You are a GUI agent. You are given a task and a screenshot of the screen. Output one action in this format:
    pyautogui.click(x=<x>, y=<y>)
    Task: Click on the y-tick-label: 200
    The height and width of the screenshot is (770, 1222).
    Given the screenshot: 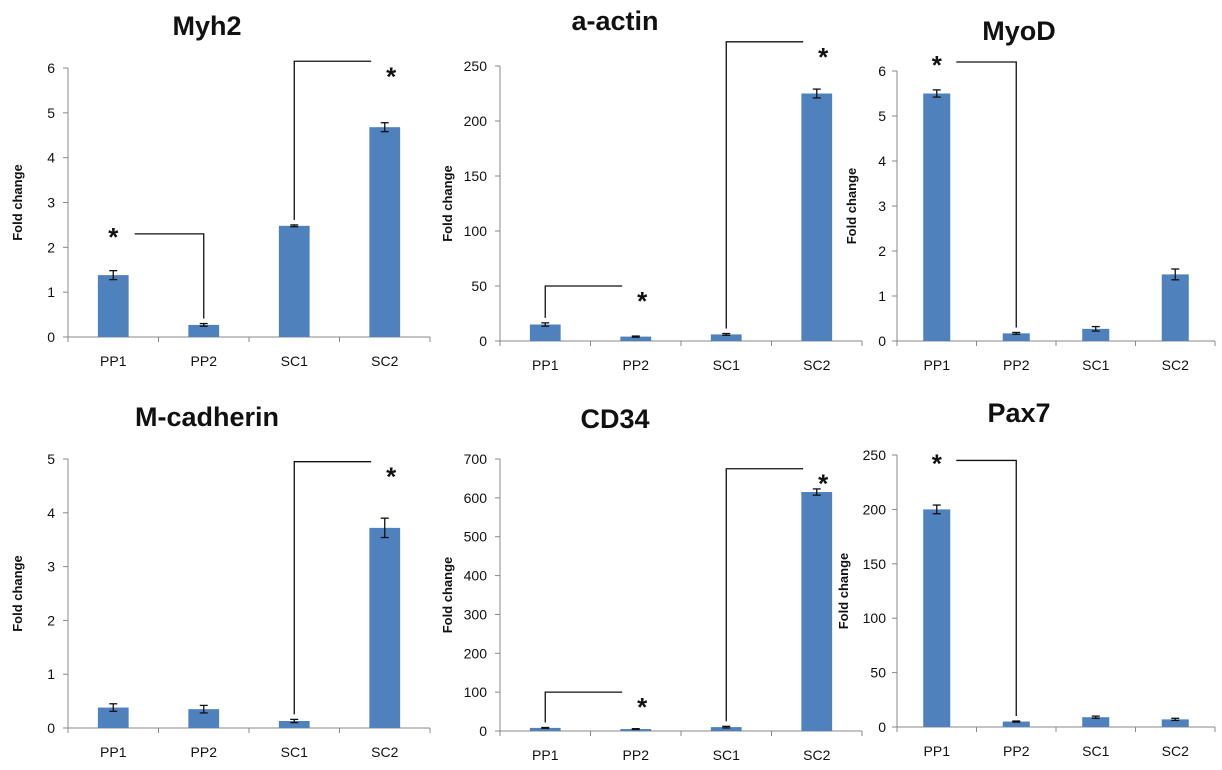 What is the action you would take?
    pyautogui.click(x=875, y=509)
    